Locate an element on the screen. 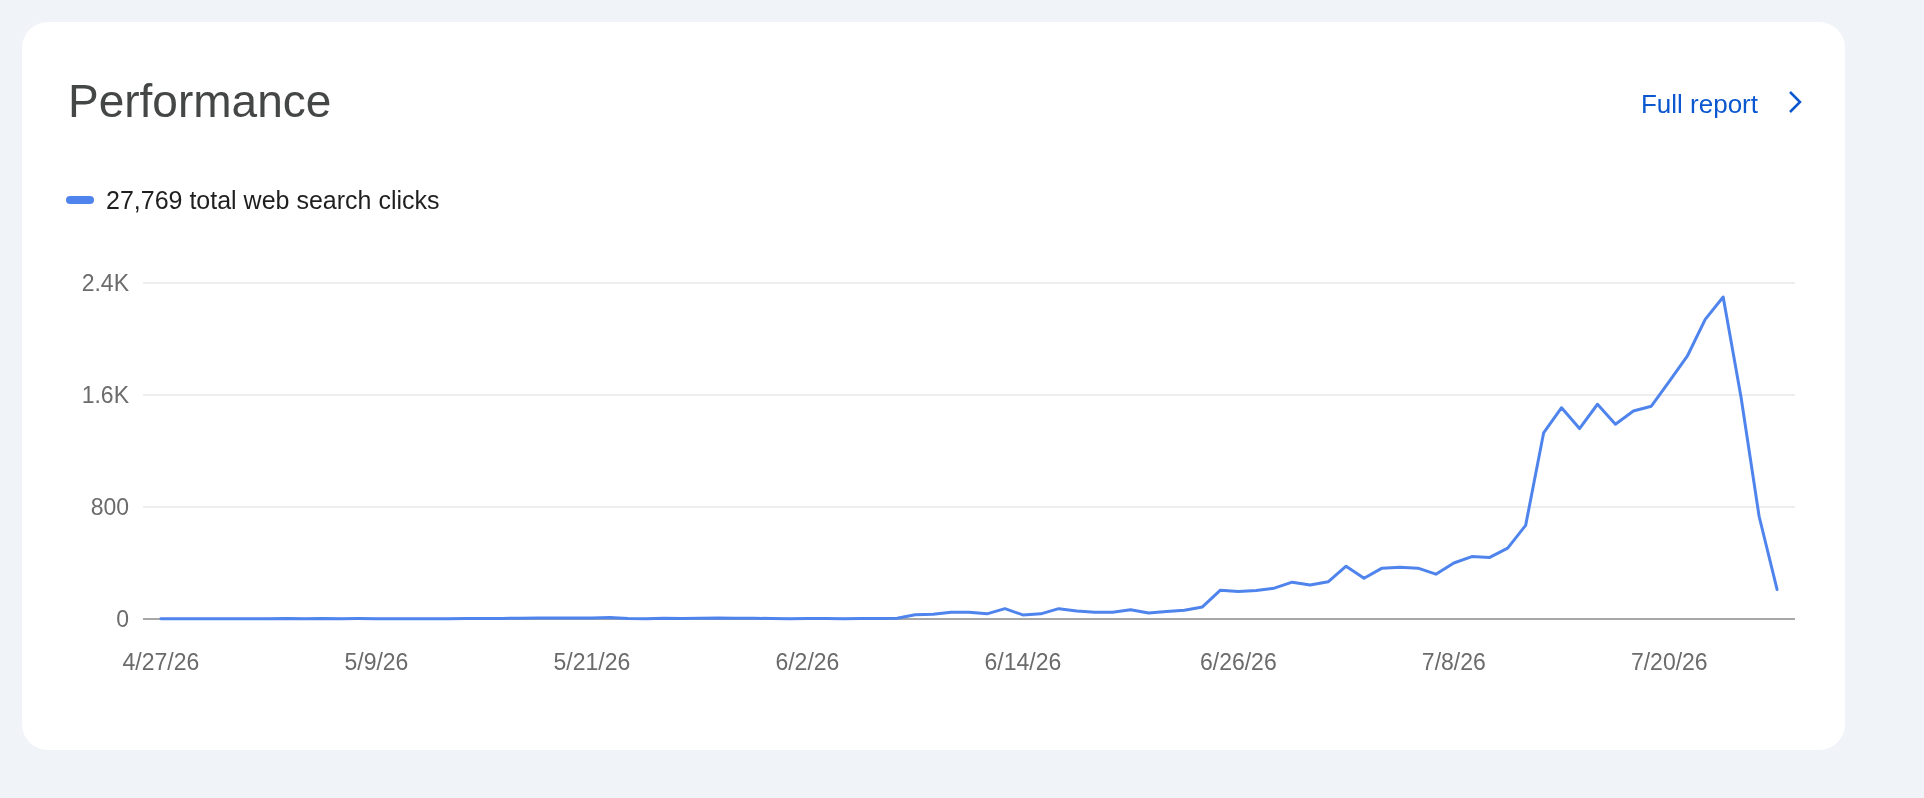 The width and height of the screenshot is (1924, 798). y-tick-label: 0 is located at coordinates (122, 619).